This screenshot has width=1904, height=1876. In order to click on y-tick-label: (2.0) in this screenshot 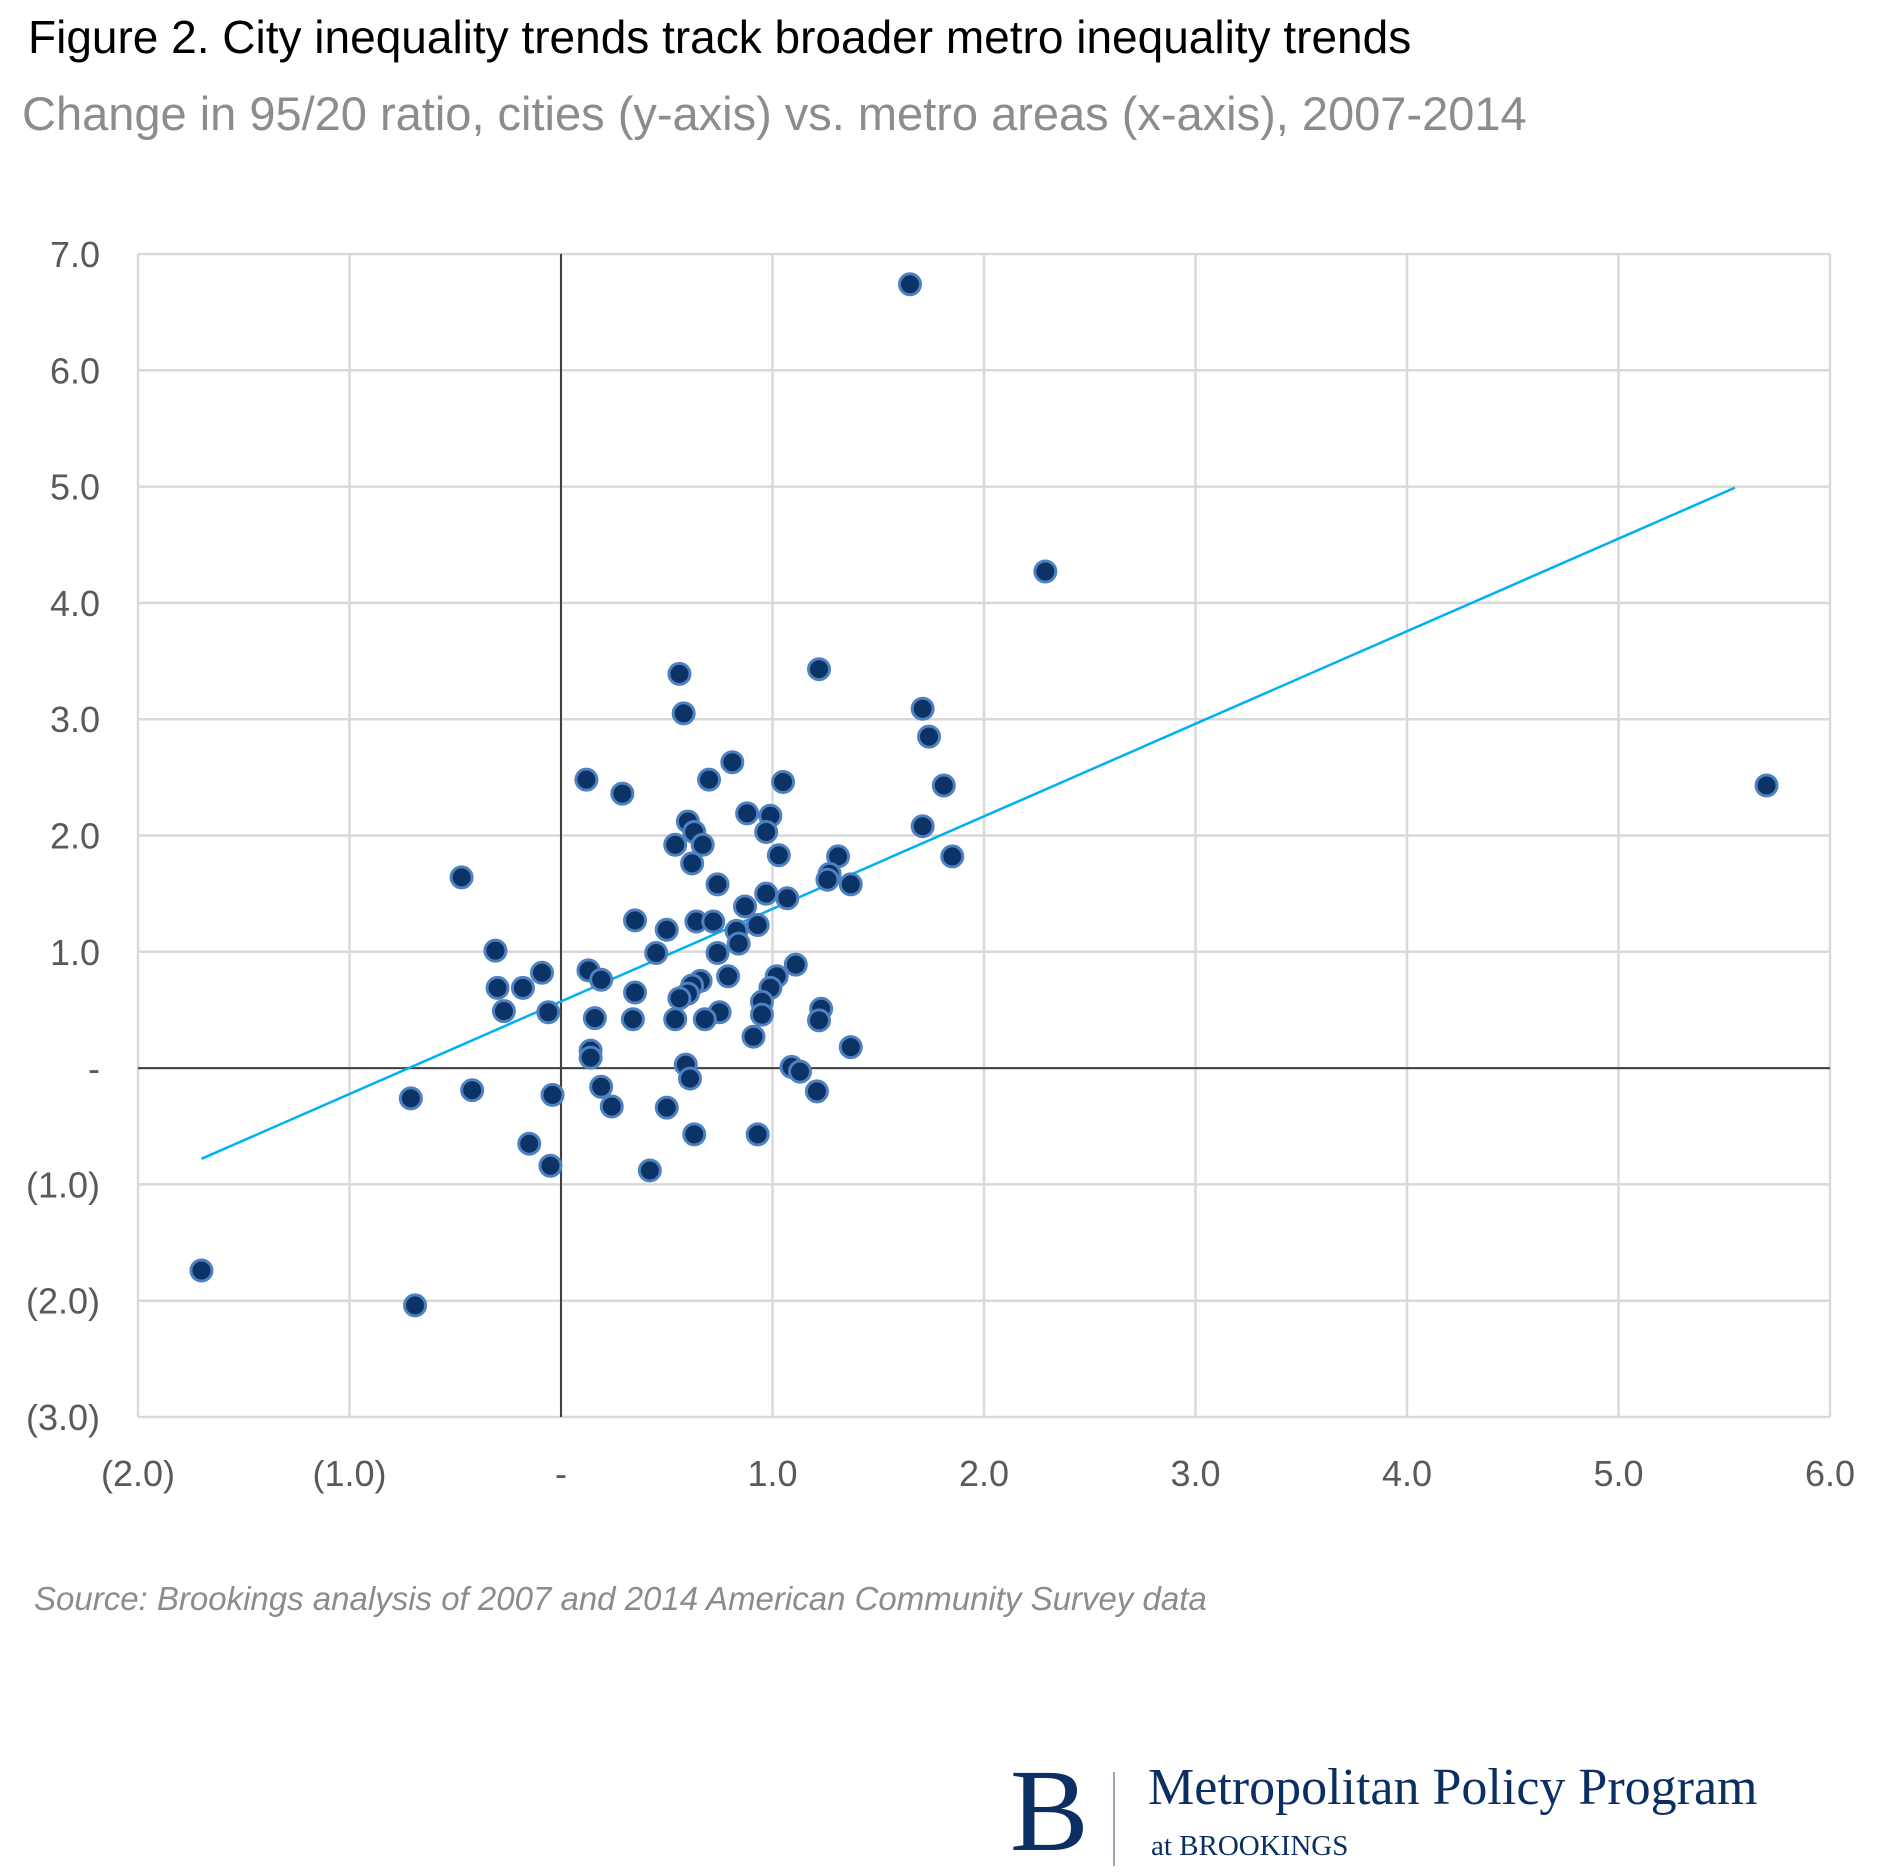, I will do `click(63, 1301)`.